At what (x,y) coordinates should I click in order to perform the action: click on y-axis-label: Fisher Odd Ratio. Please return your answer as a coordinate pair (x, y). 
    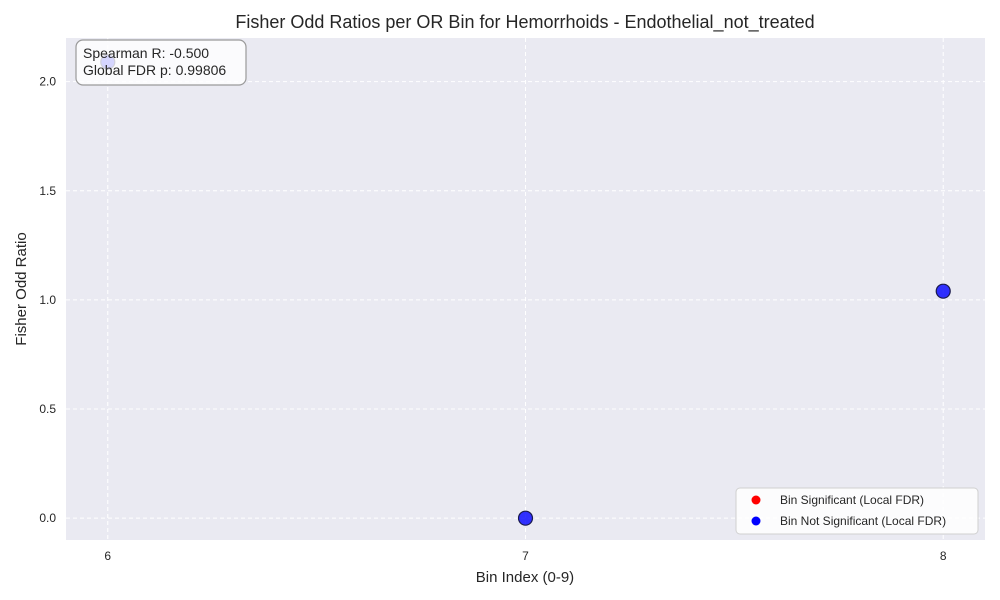
    Looking at the image, I should click on (21, 288).